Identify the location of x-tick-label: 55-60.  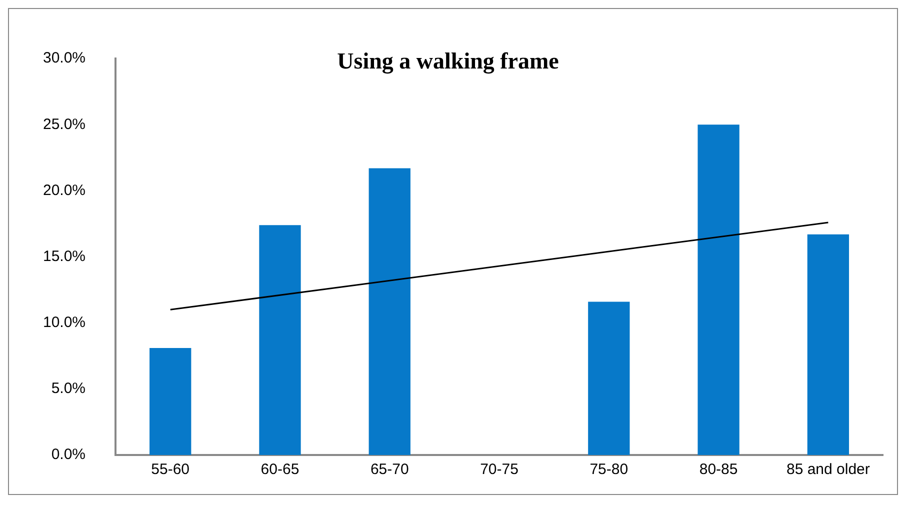
(170, 469).